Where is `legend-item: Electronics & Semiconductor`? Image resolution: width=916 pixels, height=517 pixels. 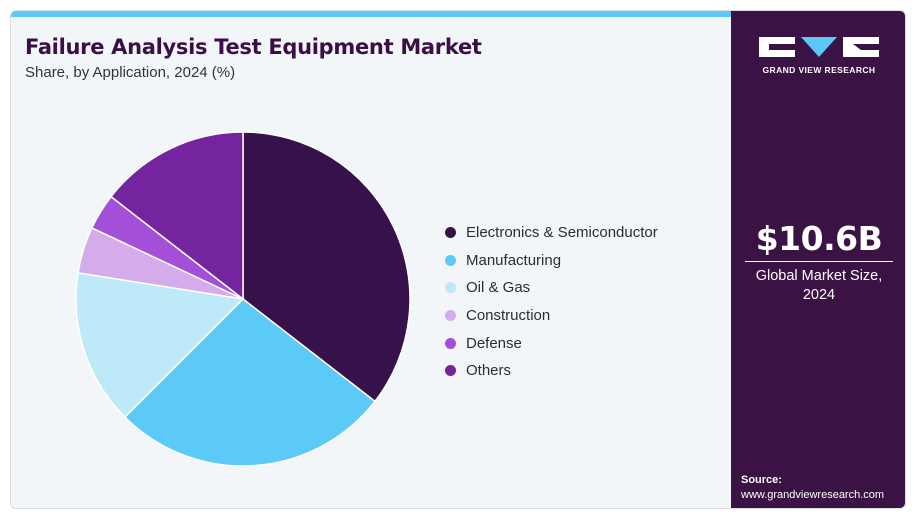
legend-item: Electronics & Semiconductor is located at coordinates (551, 233).